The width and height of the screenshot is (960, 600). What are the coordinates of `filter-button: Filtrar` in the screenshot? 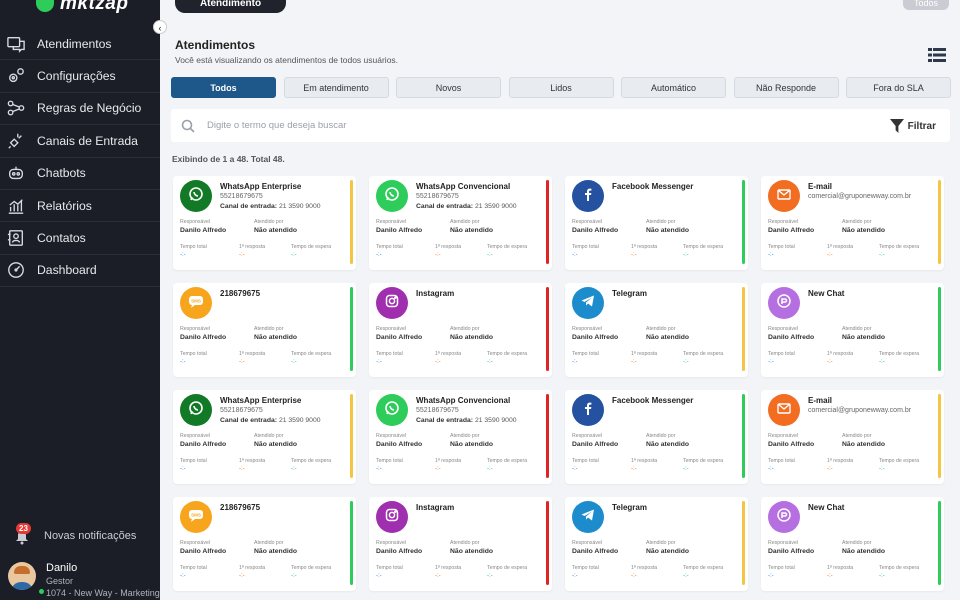 It's located at (908, 126).